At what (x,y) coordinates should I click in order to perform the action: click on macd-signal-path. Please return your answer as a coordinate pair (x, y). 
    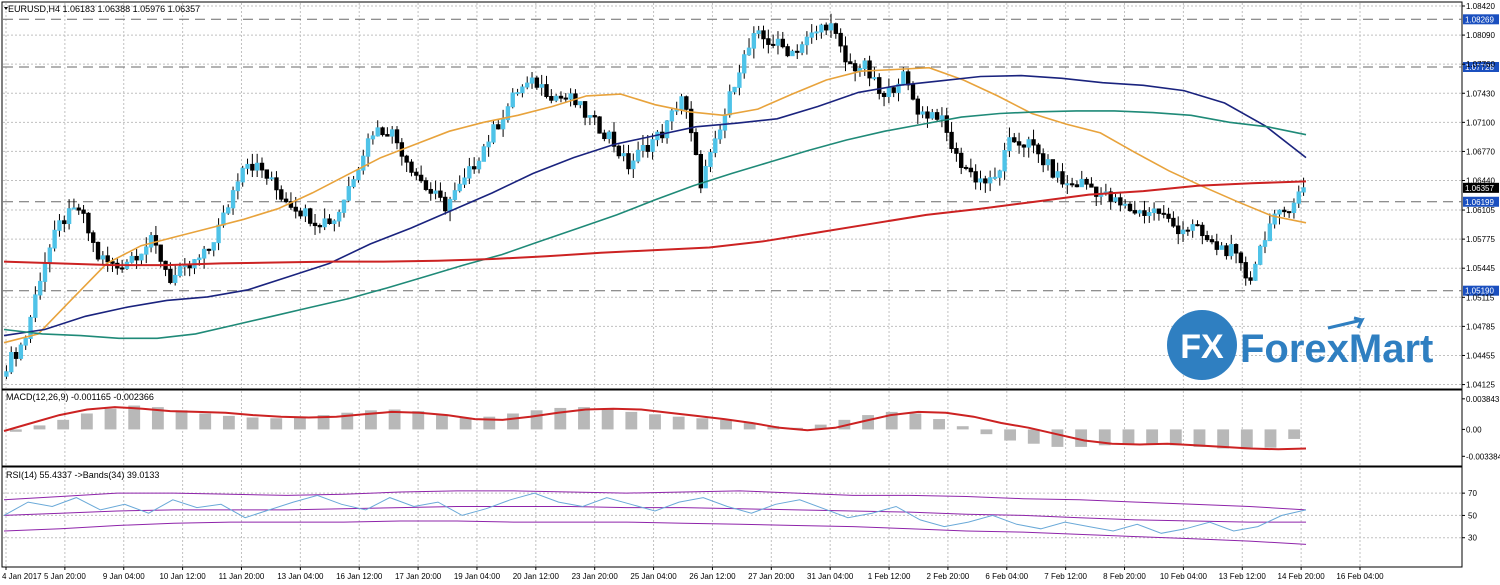
    Looking at the image, I should click on (655, 428).